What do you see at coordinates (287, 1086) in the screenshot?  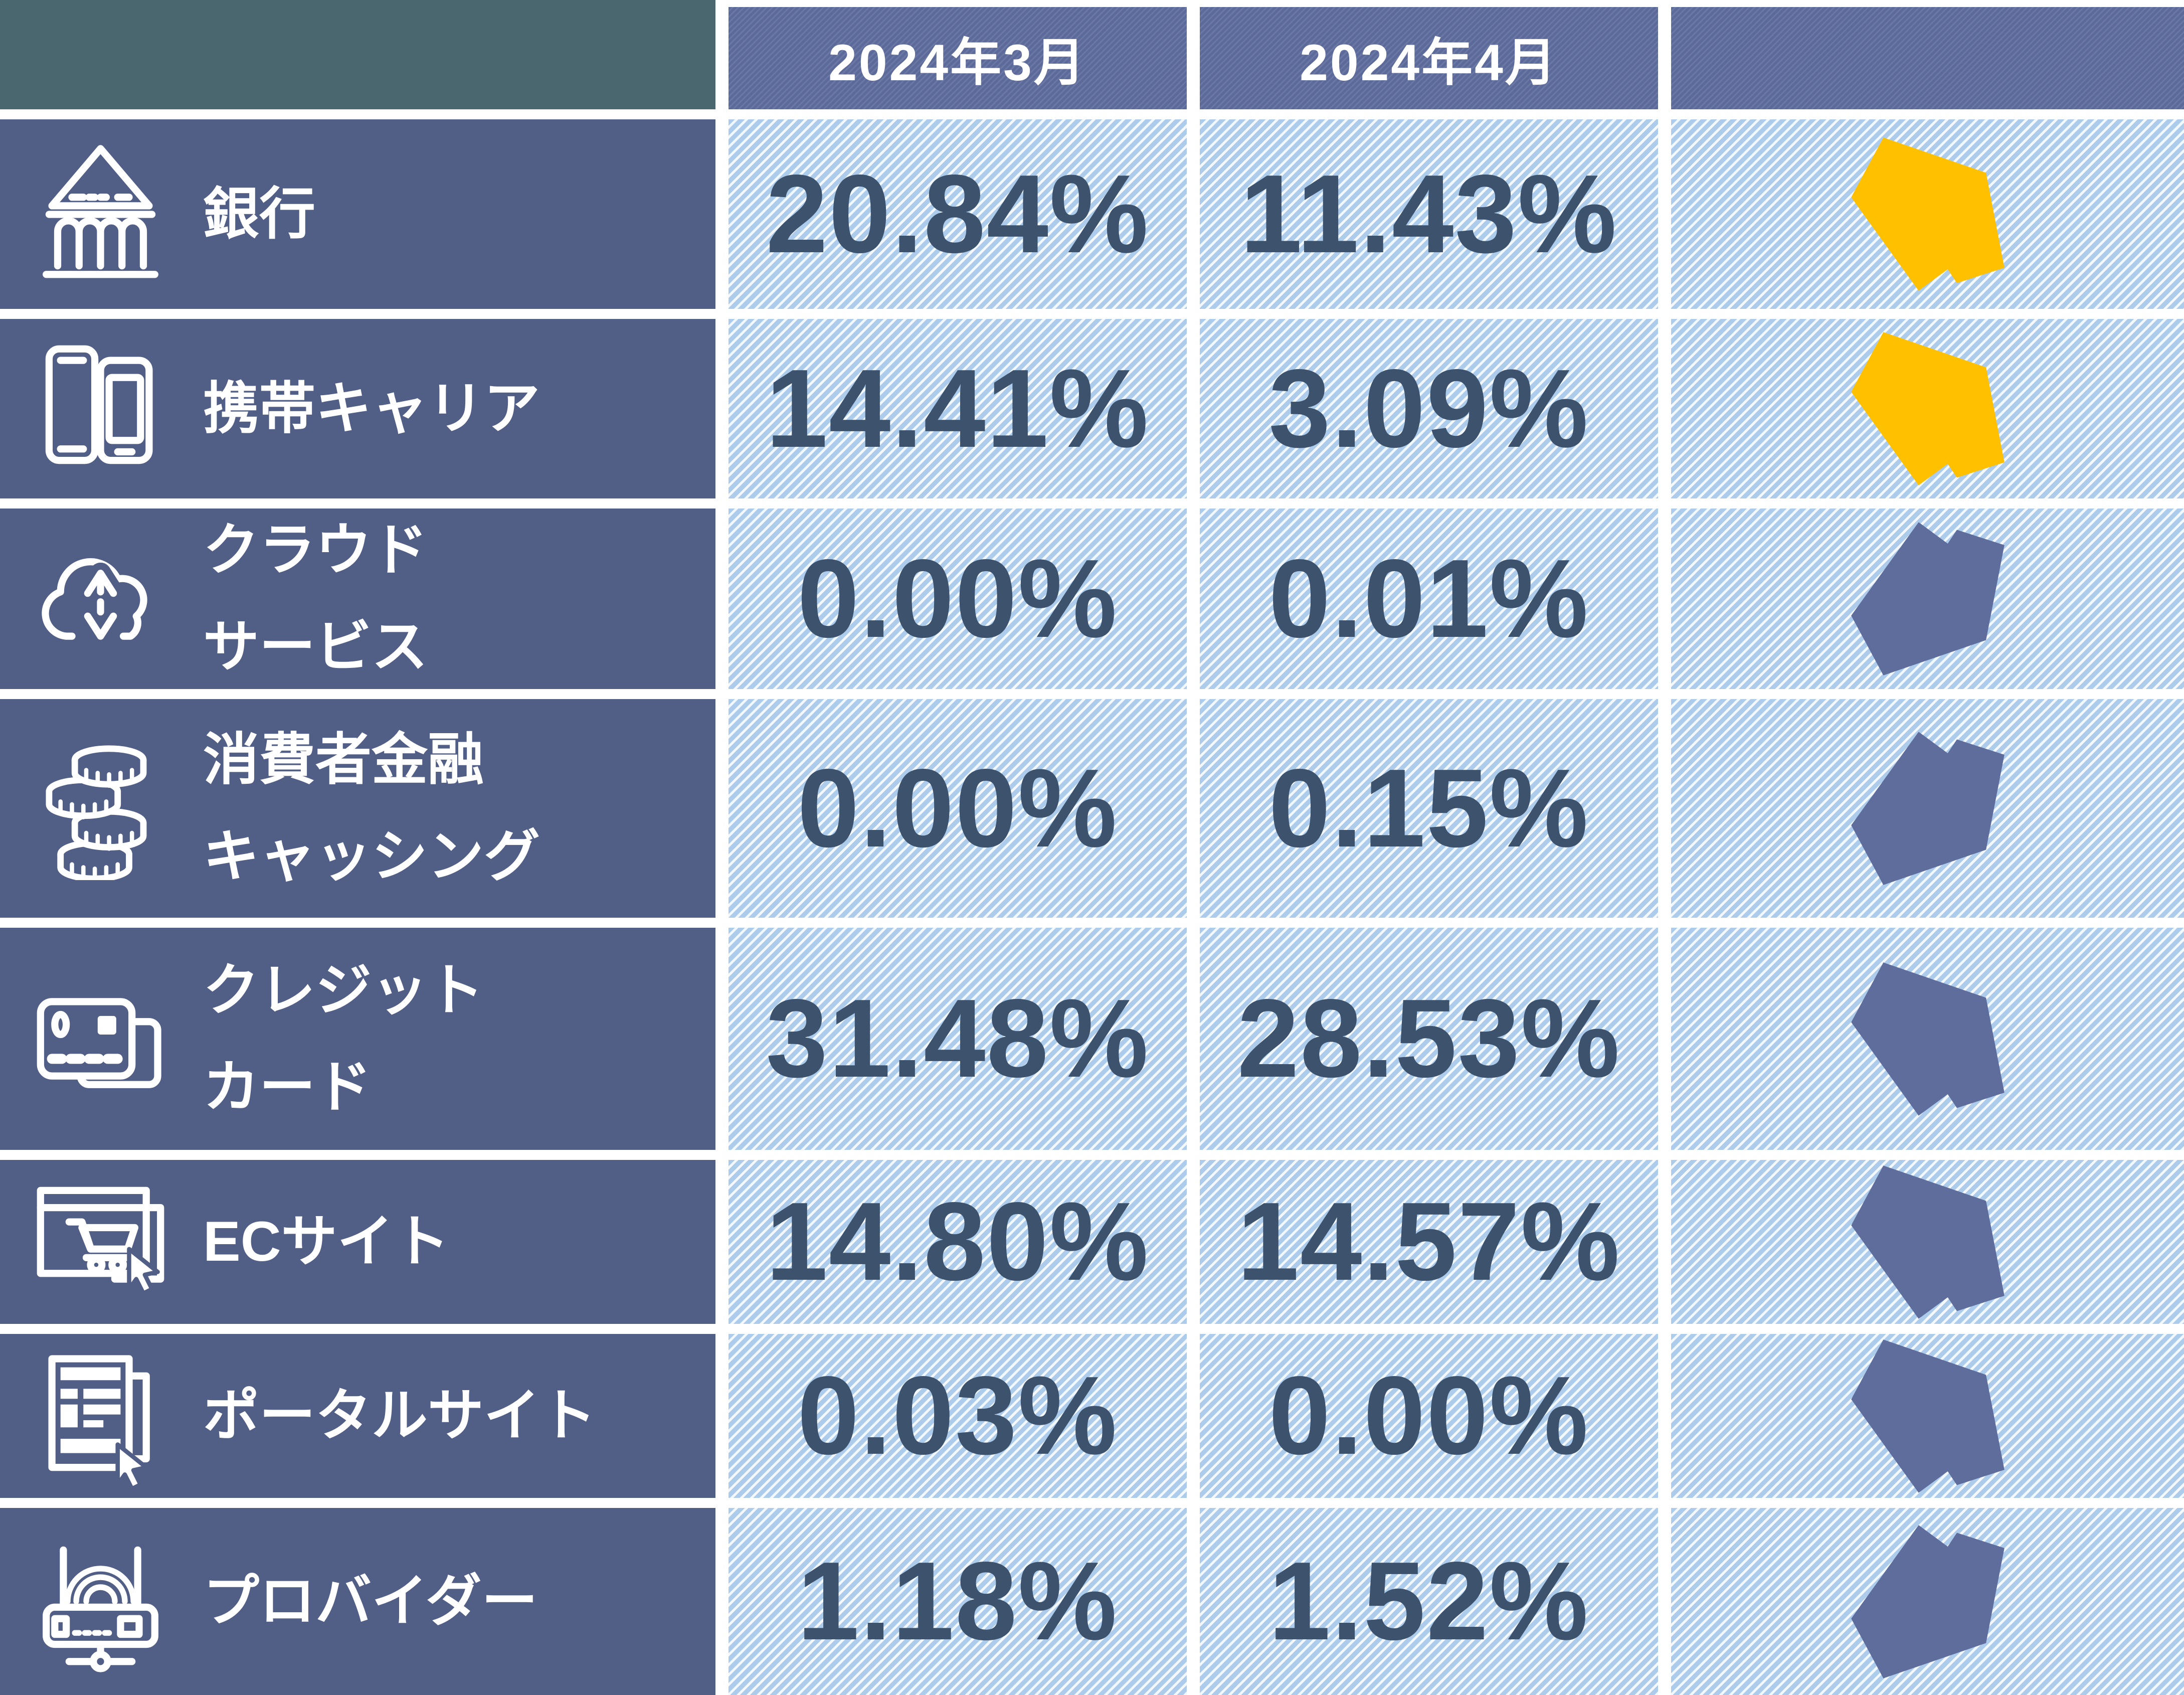 I see `category-label-line: カード` at bounding box center [287, 1086].